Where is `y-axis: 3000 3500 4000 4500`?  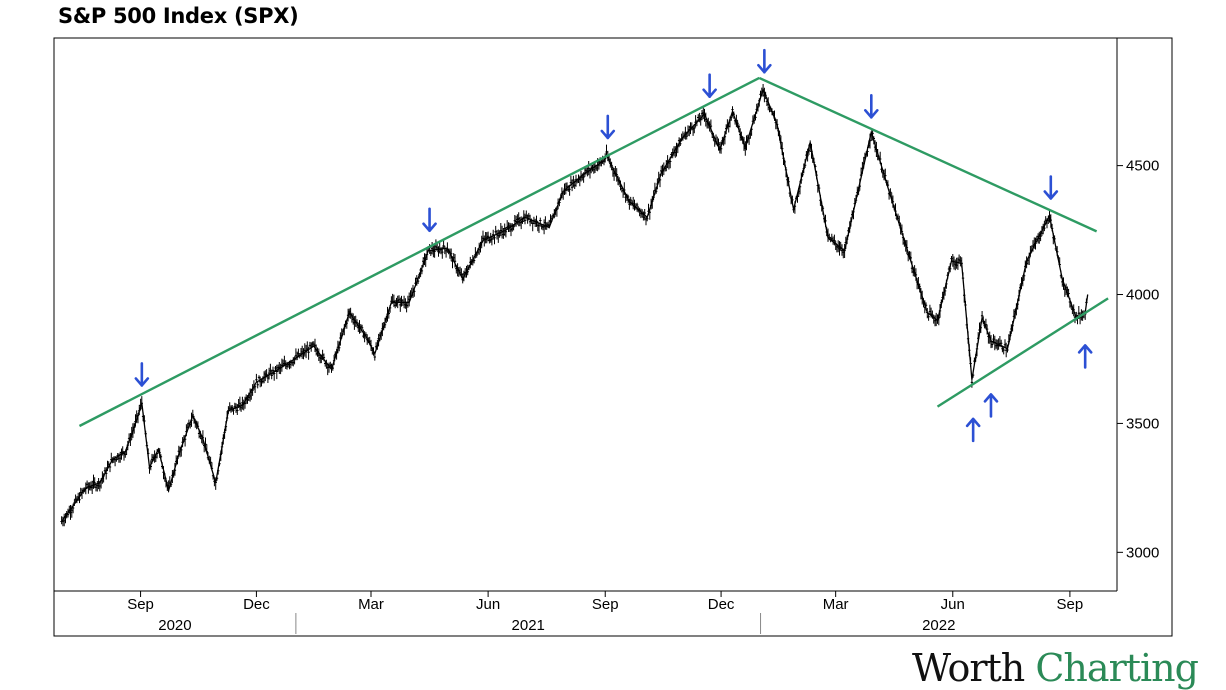 y-axis: 3000 3500 4000 4500 is located at coordinates (1138, 359).